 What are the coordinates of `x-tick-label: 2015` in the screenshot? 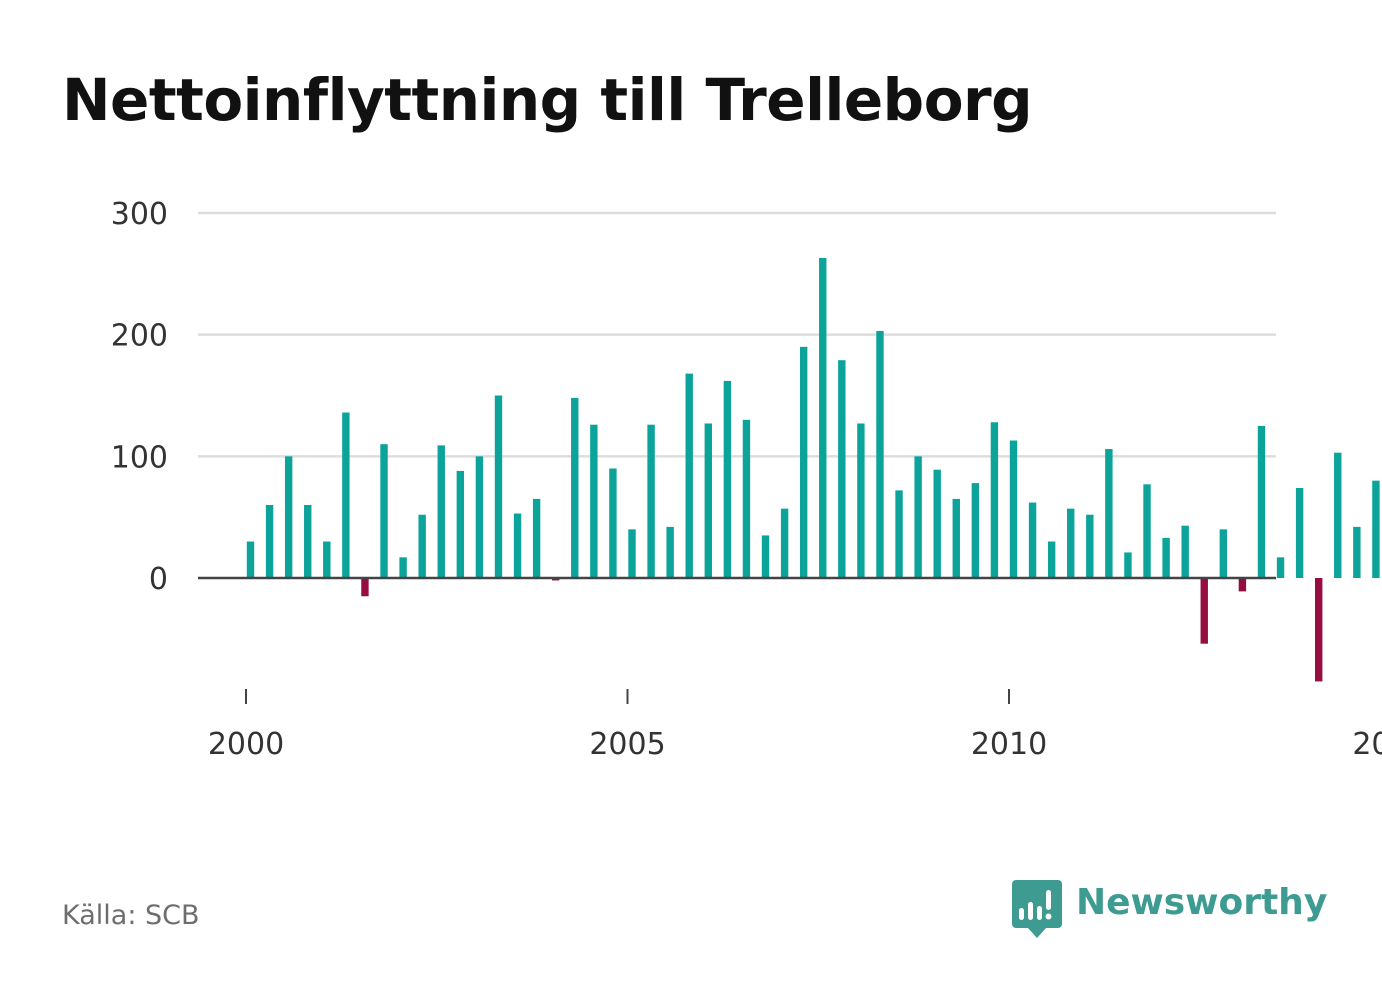 It's located at (1367, 744).